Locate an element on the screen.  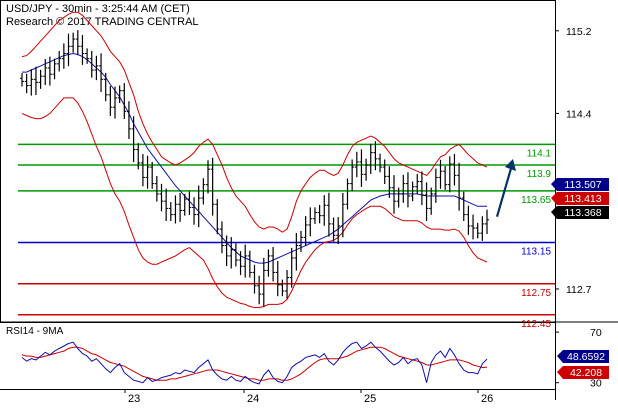
chart-credit: Research © 2017 TRADING CENTRAL is located at coordinates (102, 22).